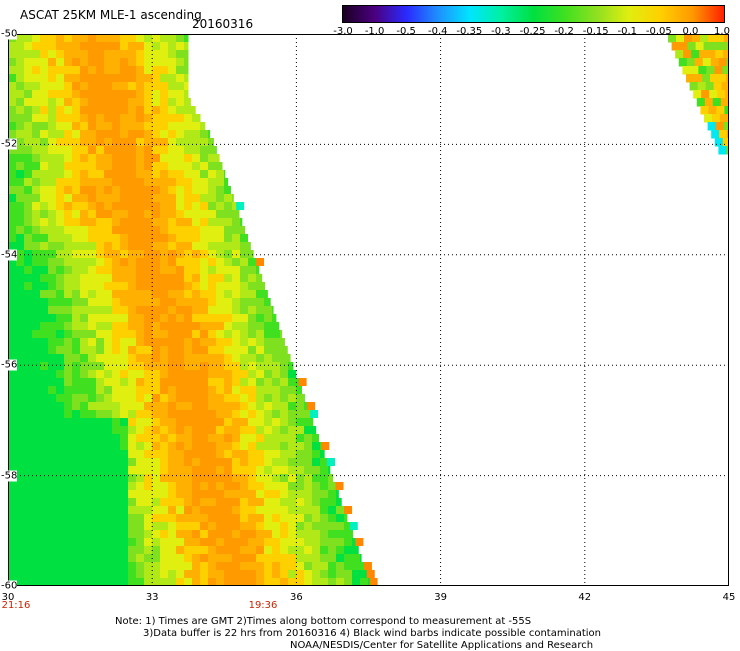  I want to click on x-tick-label: 45, so click(729, 597).